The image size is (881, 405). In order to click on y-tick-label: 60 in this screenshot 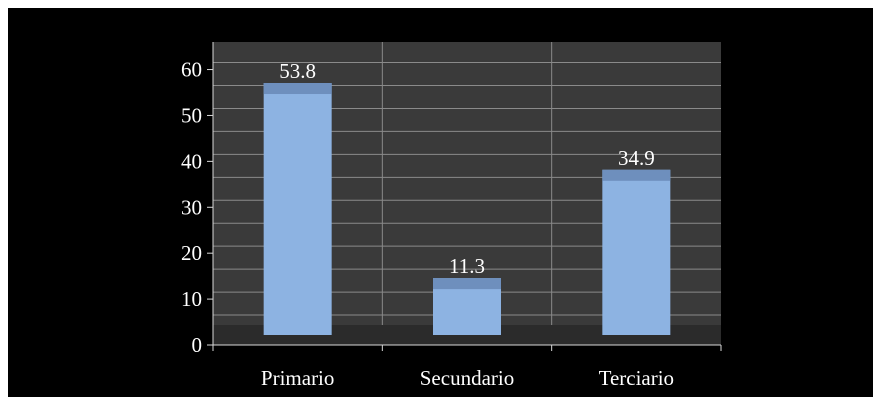, I will do `click(191, 70)`.